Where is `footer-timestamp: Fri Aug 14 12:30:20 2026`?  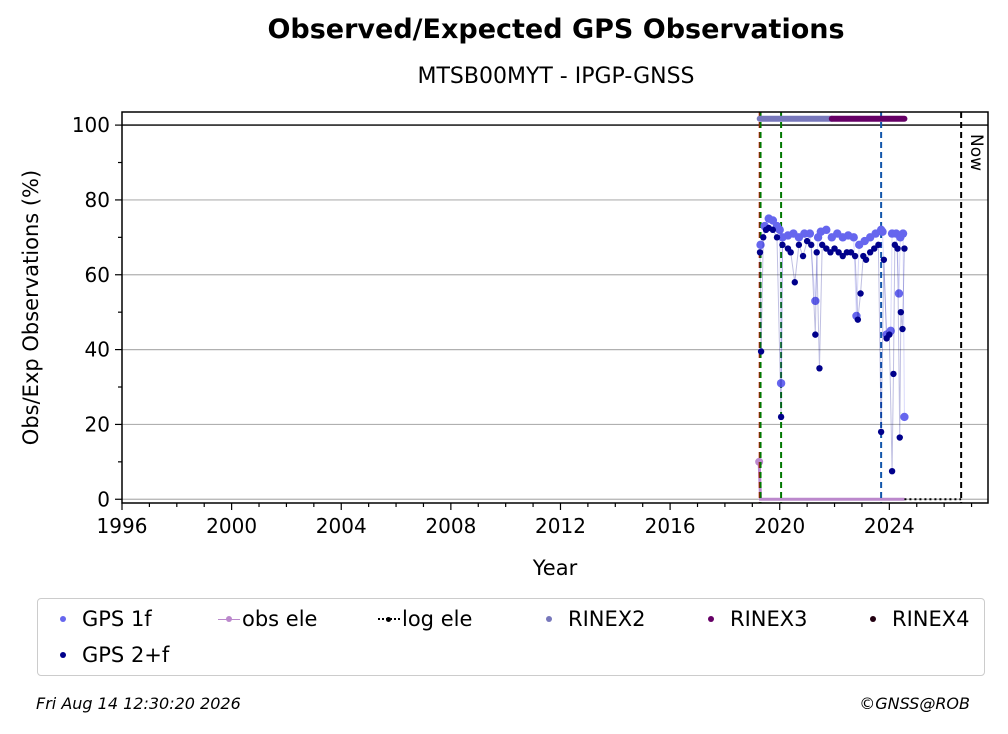
footer-timestamp: Fri Aug 14 12:30:20 2026 is located at coordinates (138, 703).